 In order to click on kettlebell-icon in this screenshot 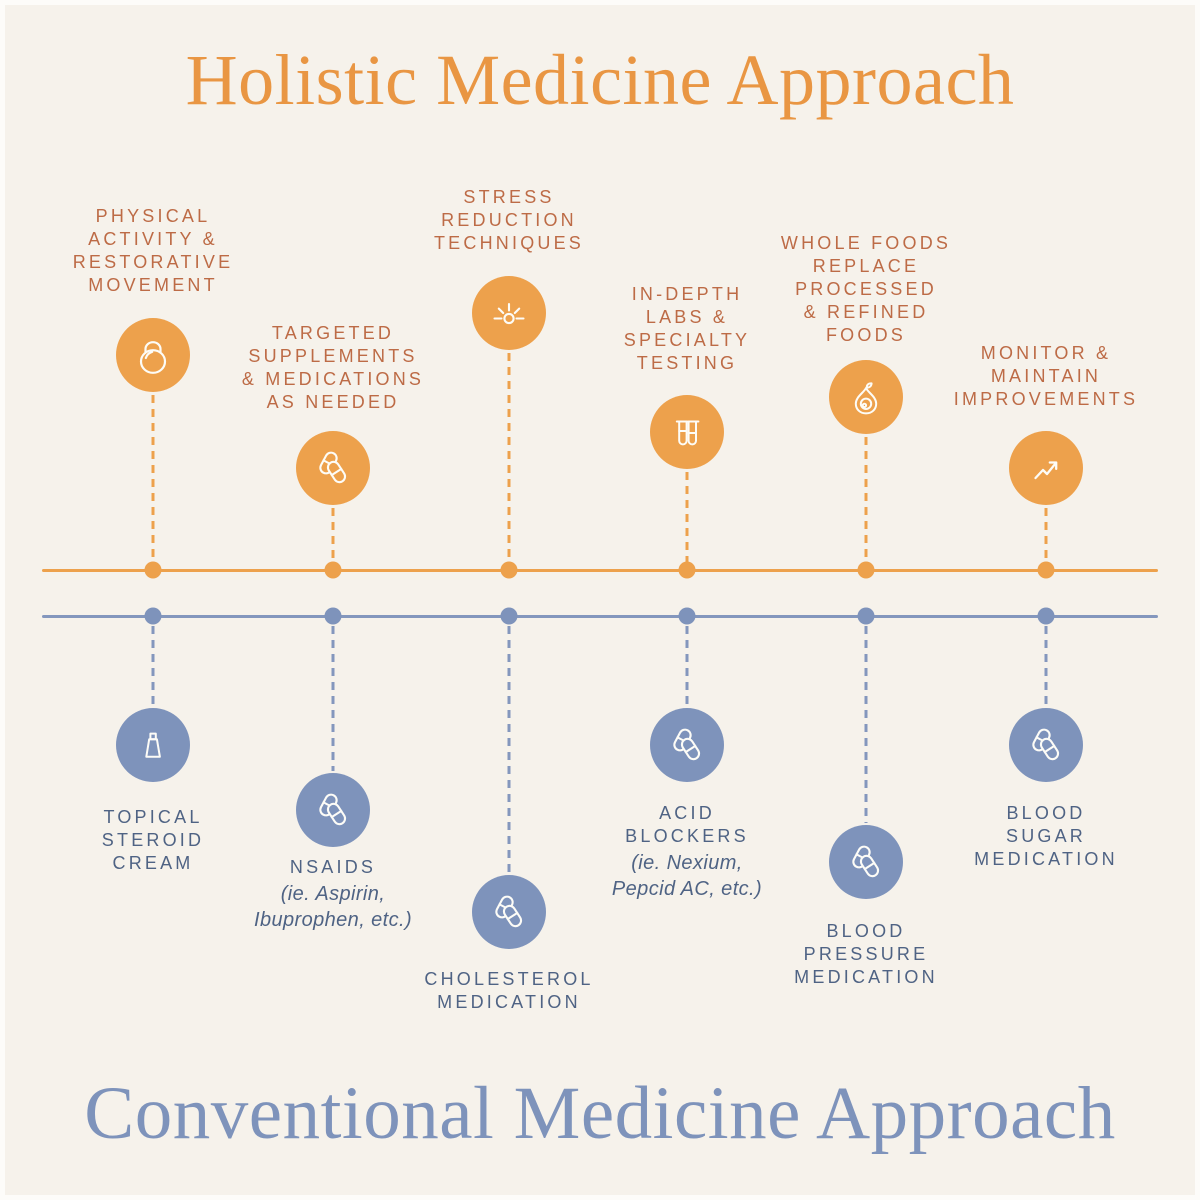, I will do `click(153, 355)`.